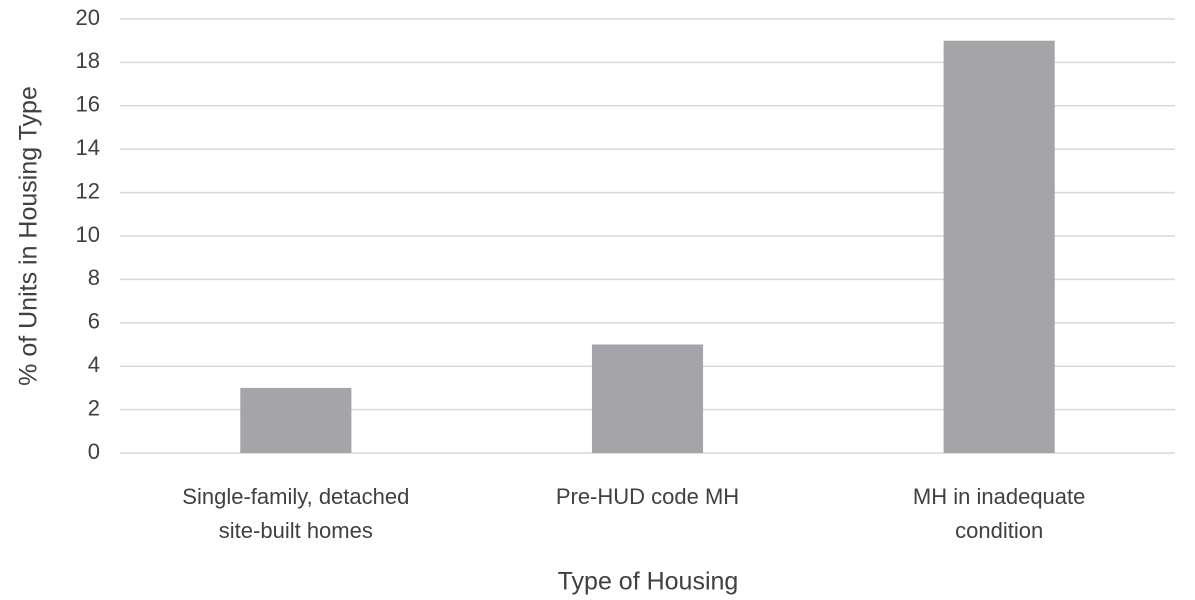  What do you see at coordinates (88, 190) in the screenshot?
I see `y-tick-label: 12` at bounding box center [88, 190].